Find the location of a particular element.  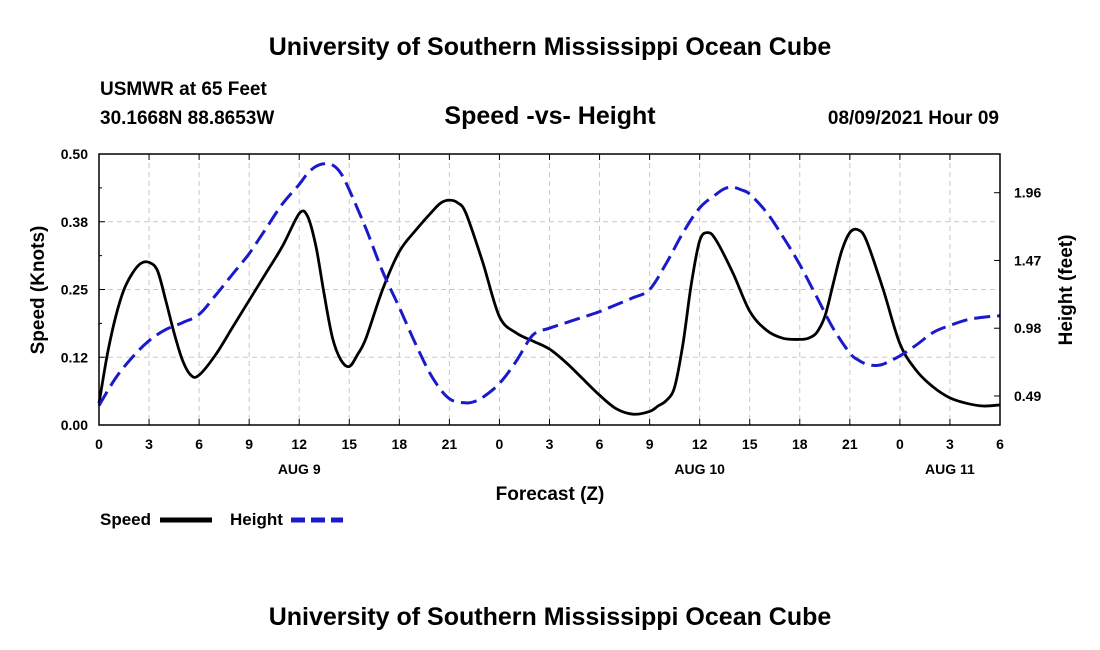

y-left-tick-label: 0.12 is located at coordinates (74, 357).